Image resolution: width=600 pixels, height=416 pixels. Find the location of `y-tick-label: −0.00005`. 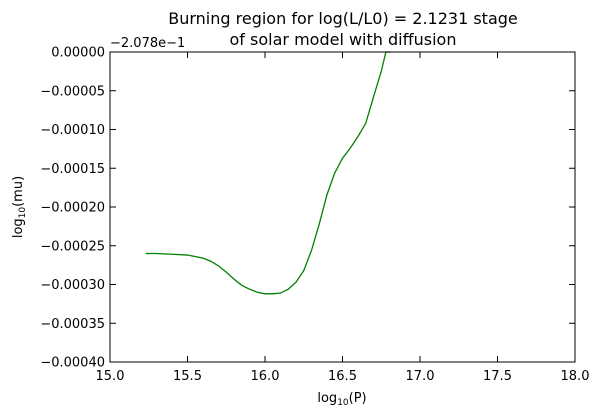

y-tick-label: −0.00005 is located at coordinates (72, 91).